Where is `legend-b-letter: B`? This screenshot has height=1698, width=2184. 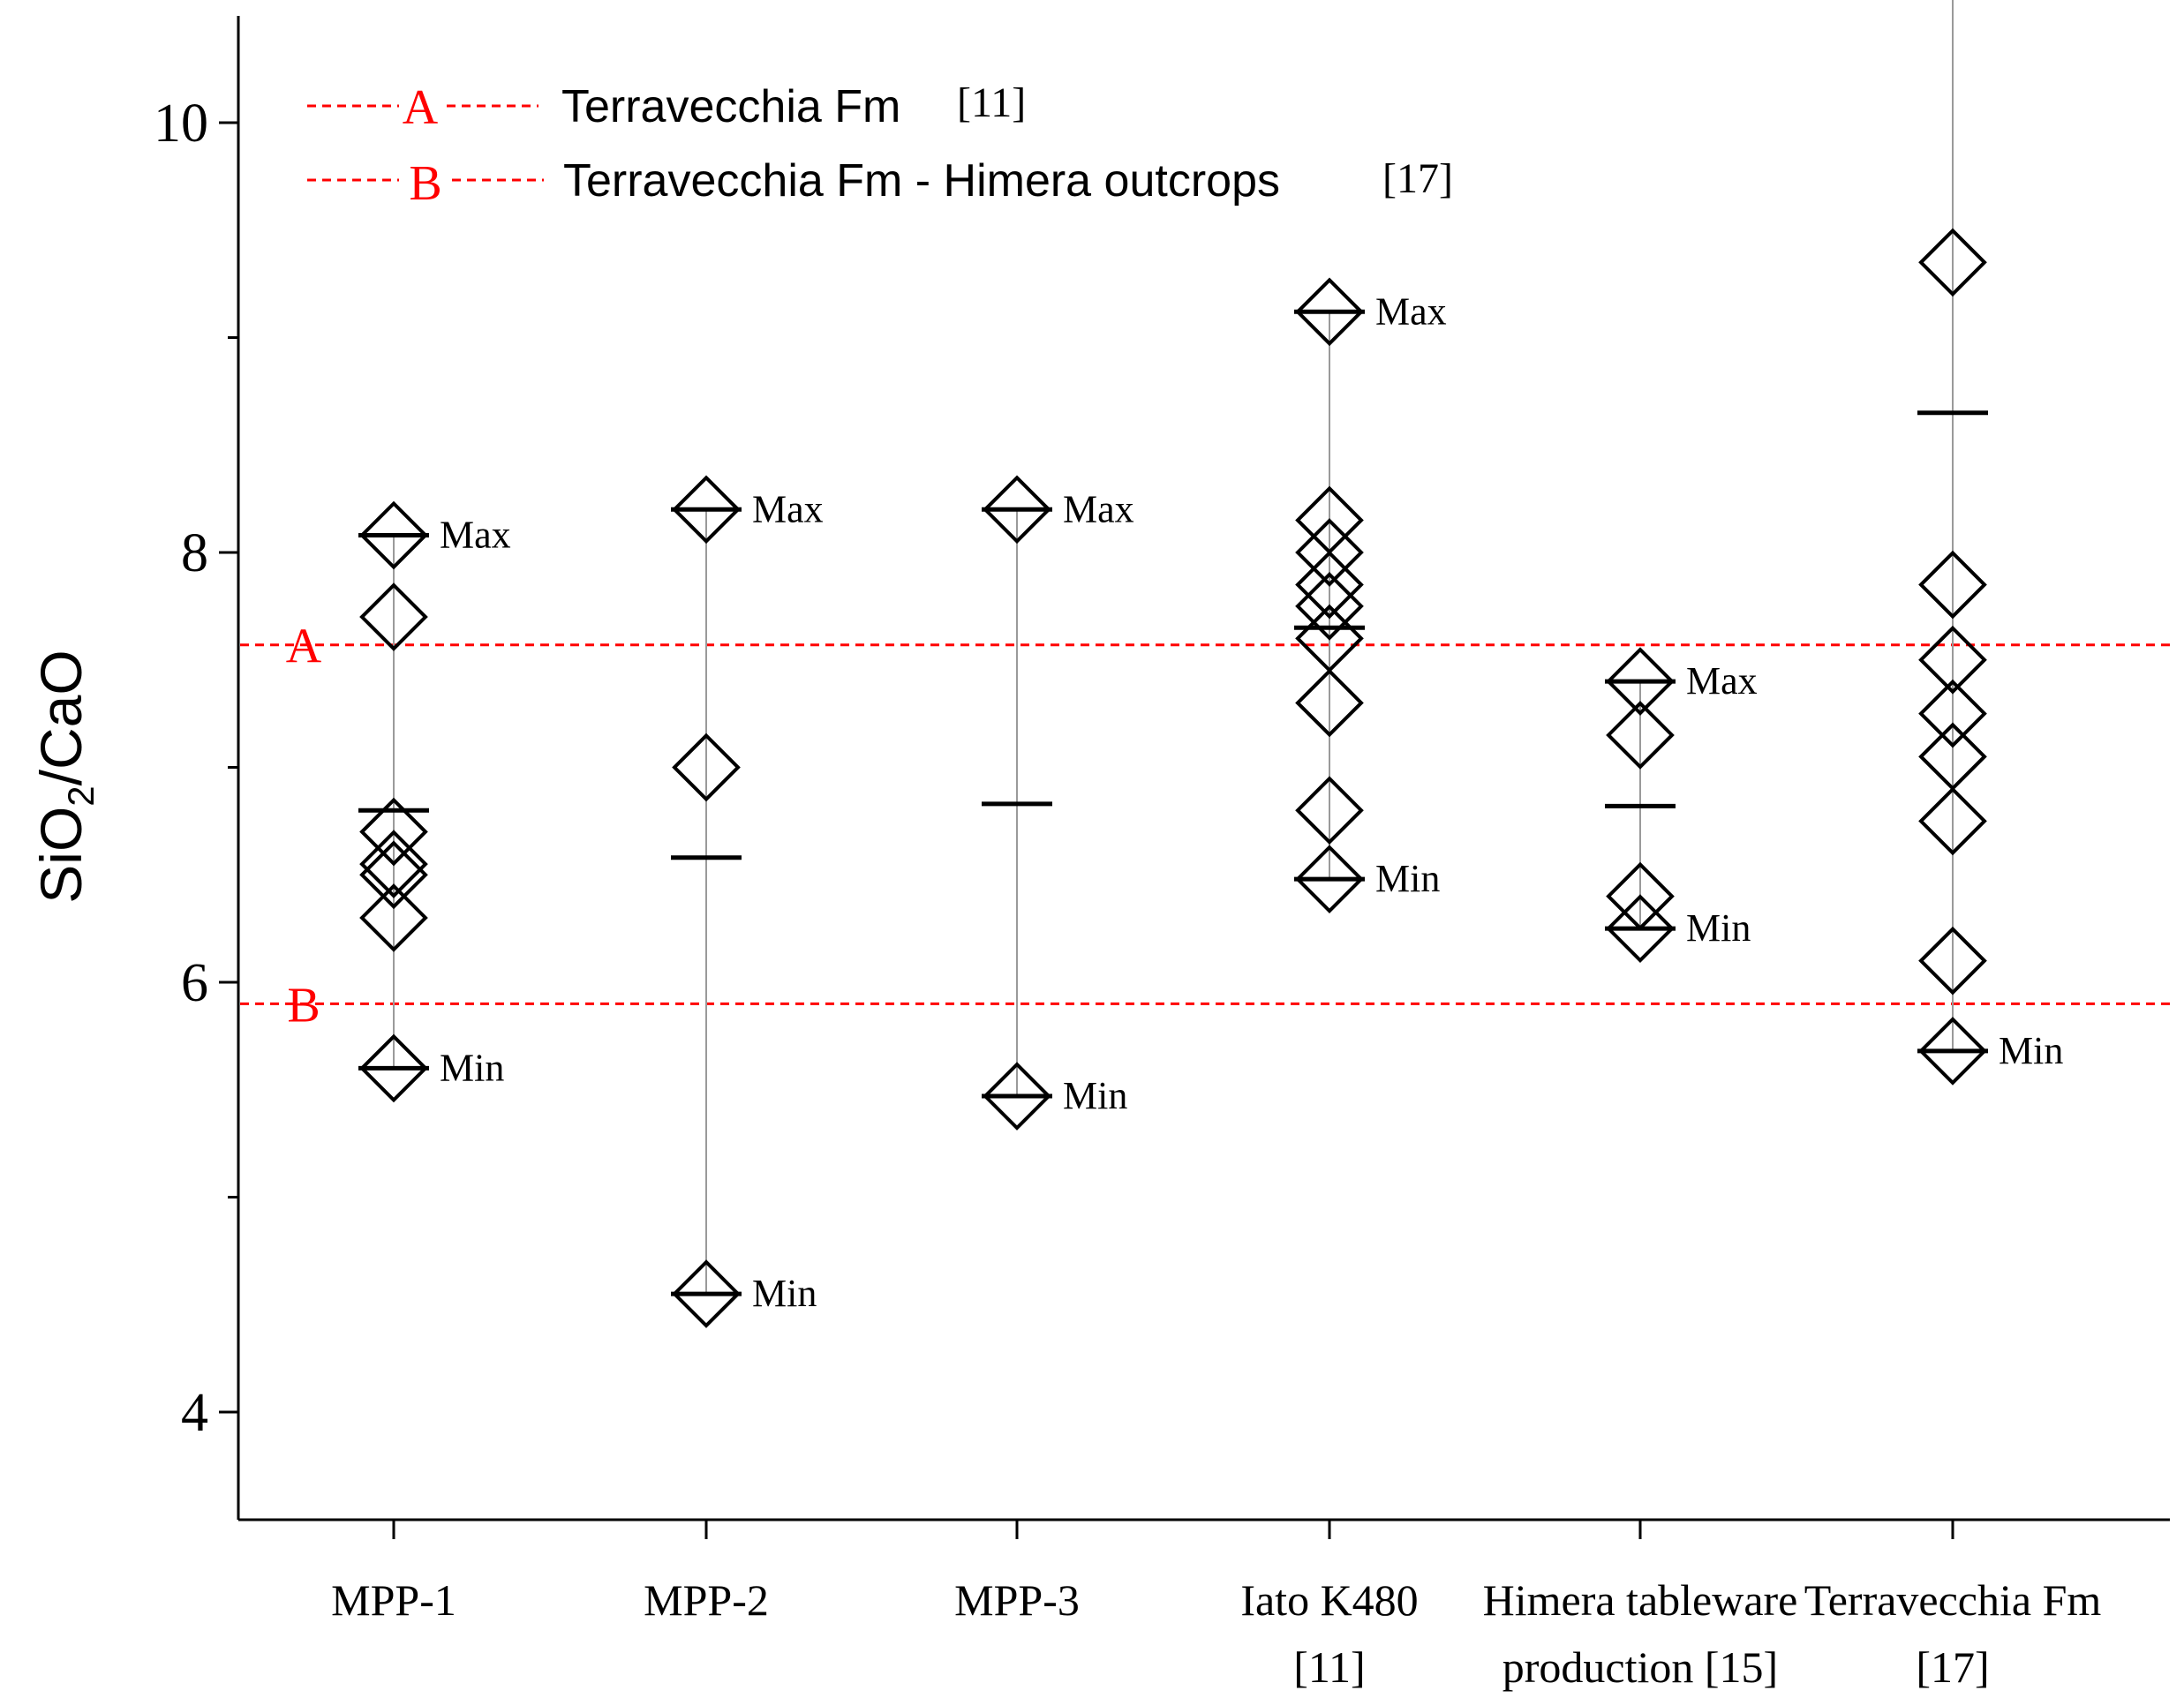
legend-b-letter: B is located at coordinates (425, 183).